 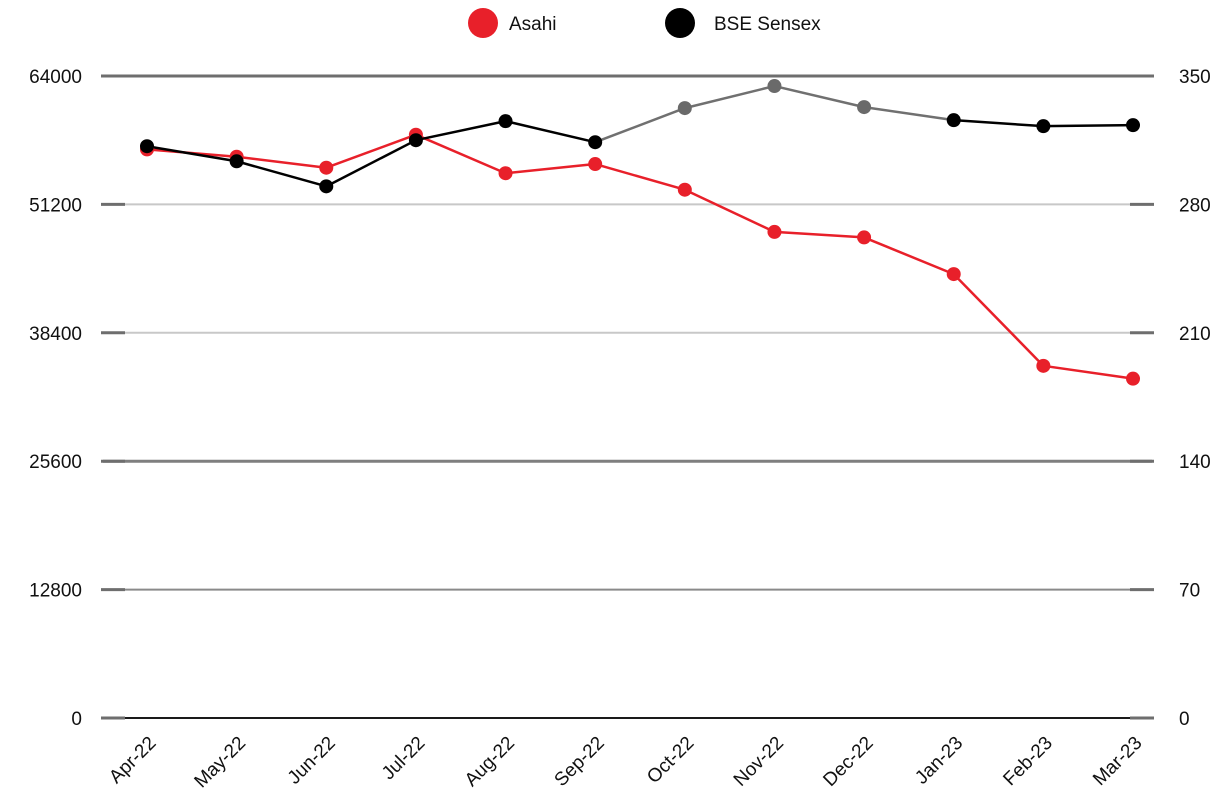 What do you see at coordinates (1195, 334) in the screenshot?
I see `right-tick-label: 210` at bounding box center [1195, 334].